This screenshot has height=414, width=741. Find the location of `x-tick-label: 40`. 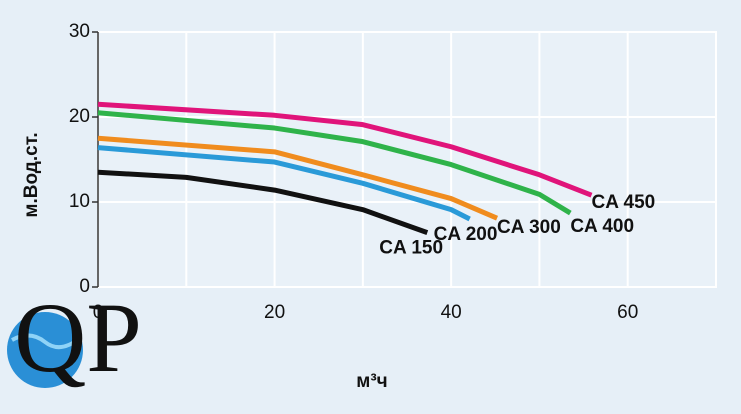

x-tick-label: 40 is located at coordinates (451, 312).